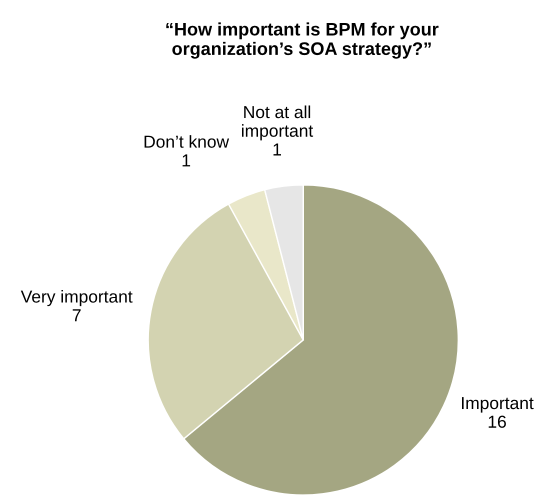 This screenshot has height=497, width=559. What do you see at coordinates (497, 422) in the screenshot?
I see `data-label: 16` at bounding box center [497, 422].